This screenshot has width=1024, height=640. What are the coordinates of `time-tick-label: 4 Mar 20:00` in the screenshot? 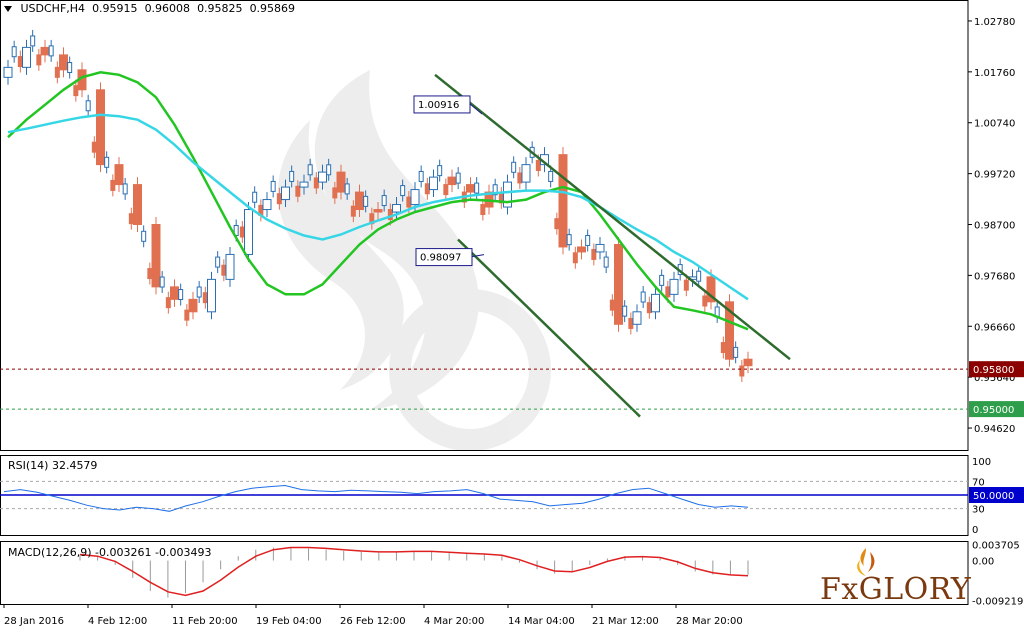 It's located at (454, 621).